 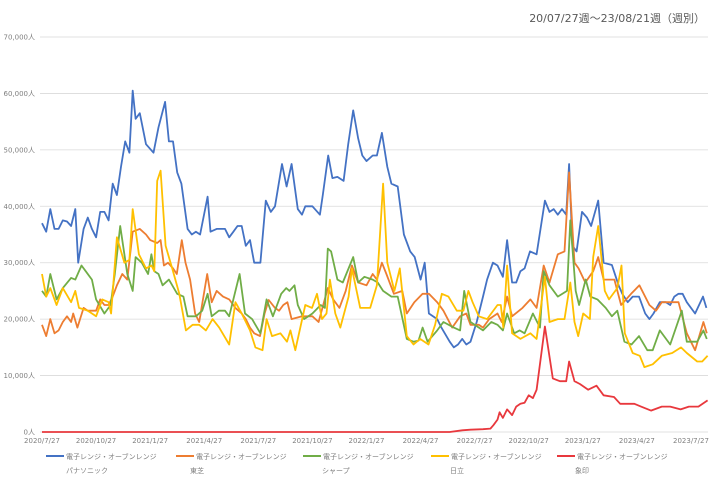 I want to click on legend-maker: 日立, so click(x=457, y=470).